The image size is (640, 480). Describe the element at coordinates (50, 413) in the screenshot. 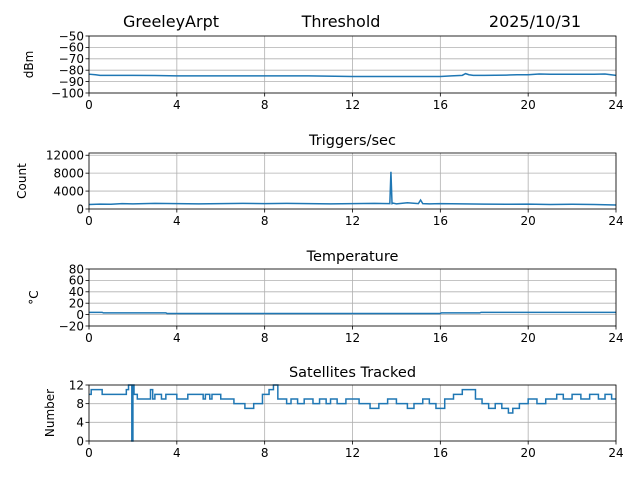

I see `y-axis-label: Number` at that location.